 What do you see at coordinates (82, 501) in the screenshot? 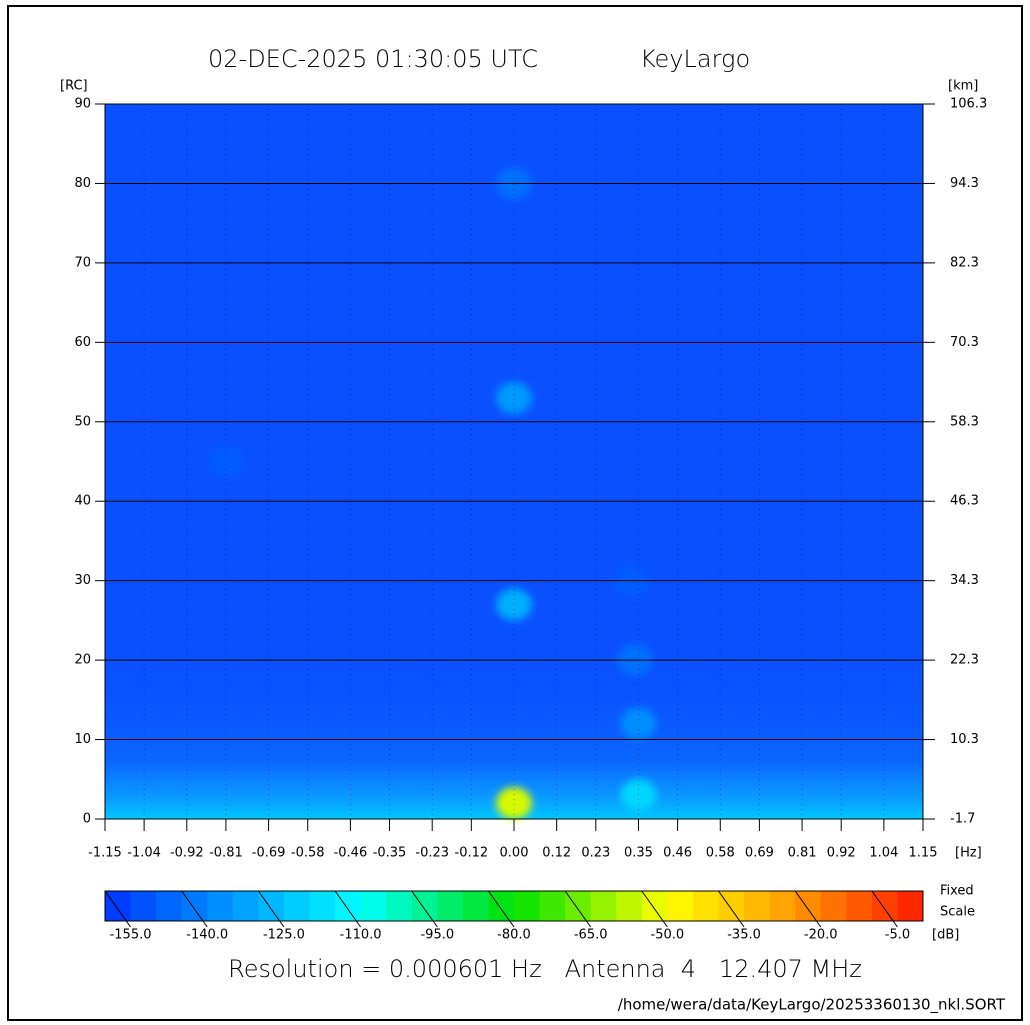
I see `y-tick-label: 40` at bounding box center [82, 501].